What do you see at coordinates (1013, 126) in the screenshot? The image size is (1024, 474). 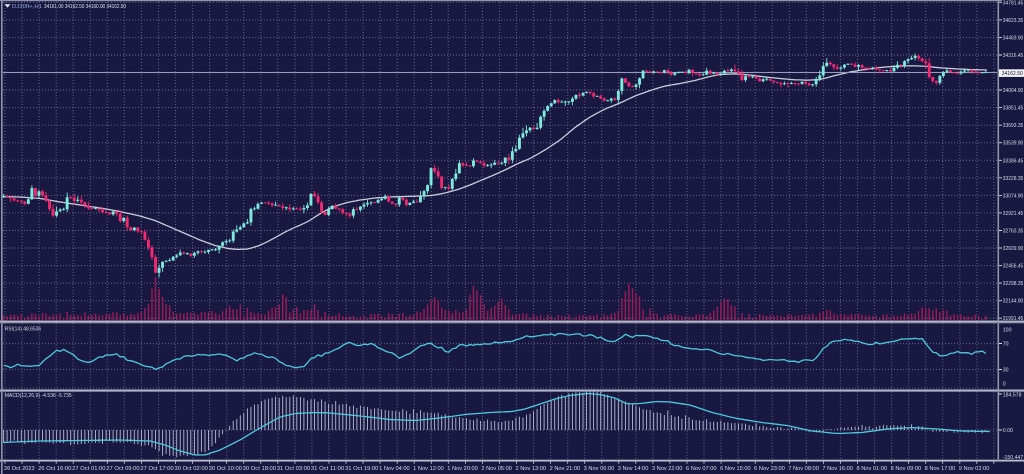 I see `svg-text: 33693.35` at bounding box center [1013, 126].